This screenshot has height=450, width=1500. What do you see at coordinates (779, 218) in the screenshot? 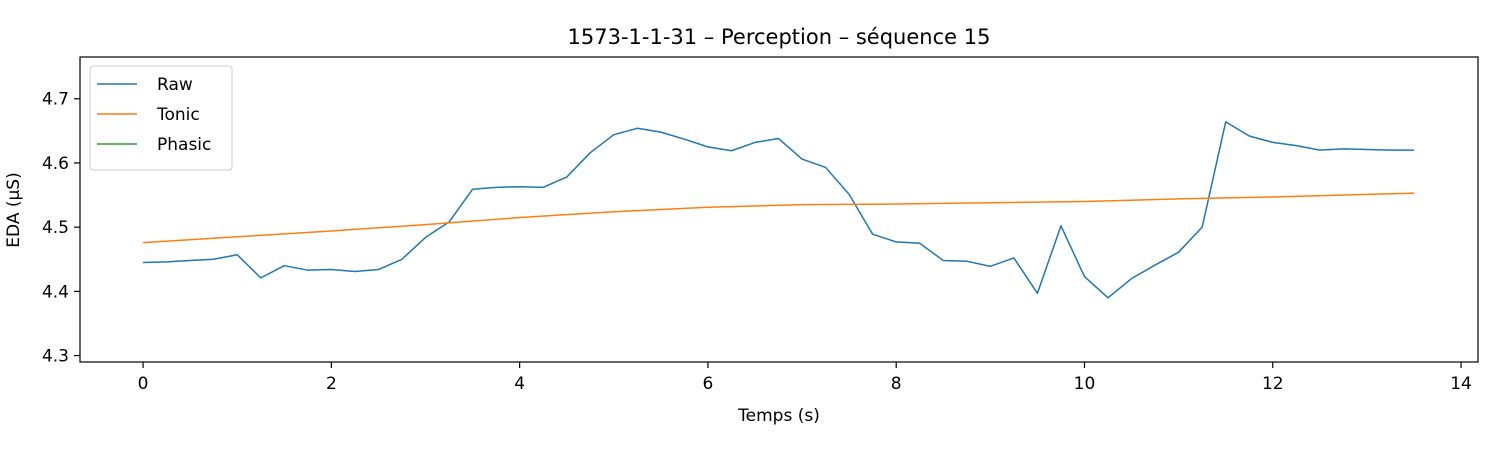
I see `series-line-tonic` at bounding box center [779, 218].